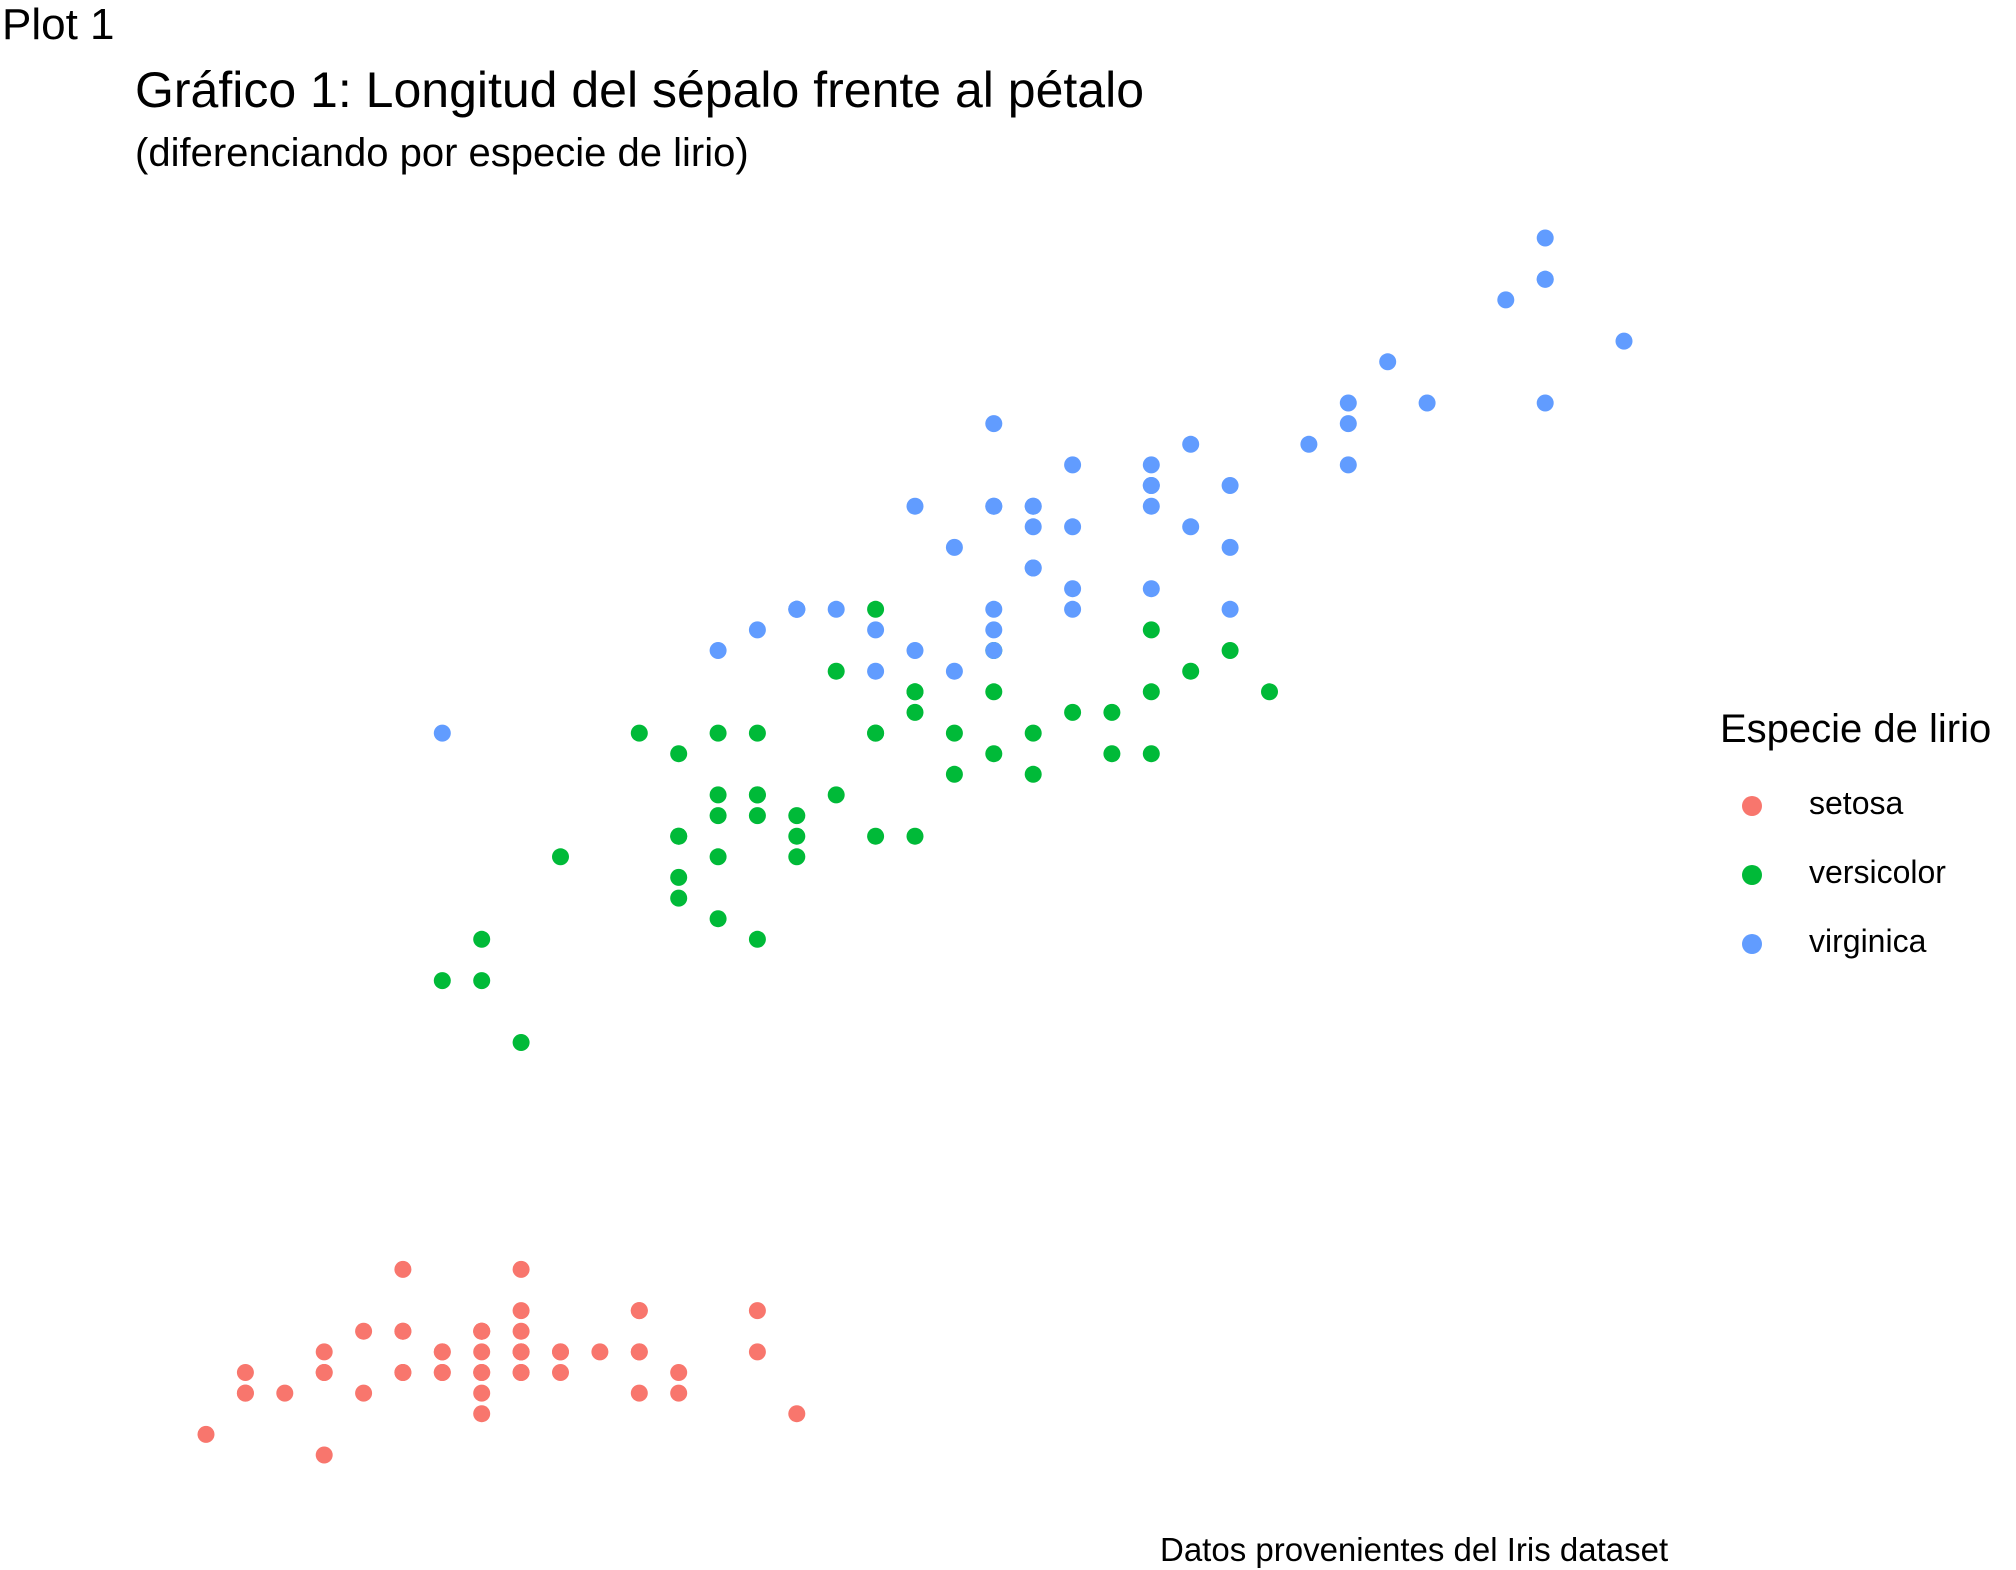 This screenshot has height=1570, width=2016. Describe the element at coordinates (1856, 803) in the screenshot. I see `legend-label-setosa: setosa` at that location.